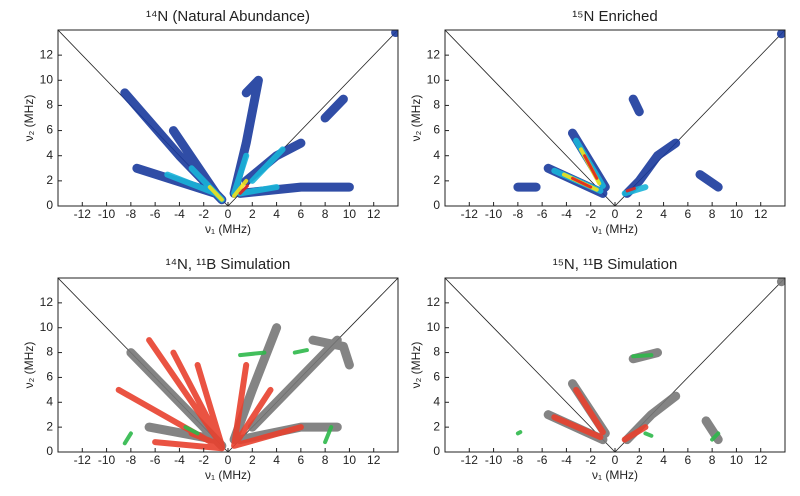 This screenshot has width=800, height=496. I want to click on plot-area, so click(615, 365).